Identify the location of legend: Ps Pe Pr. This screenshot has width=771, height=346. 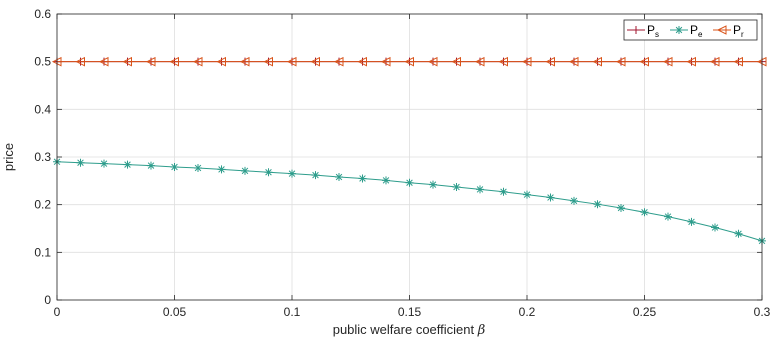
(690, 30).